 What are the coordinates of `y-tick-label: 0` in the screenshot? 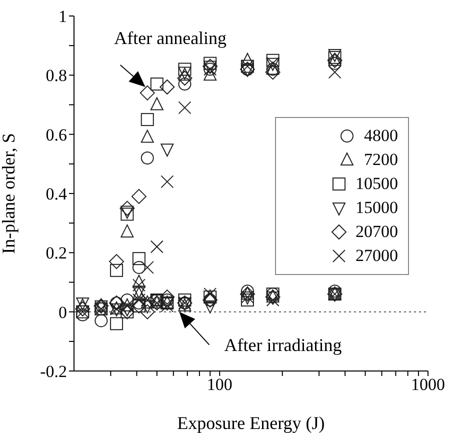 It's located at (62, 312).